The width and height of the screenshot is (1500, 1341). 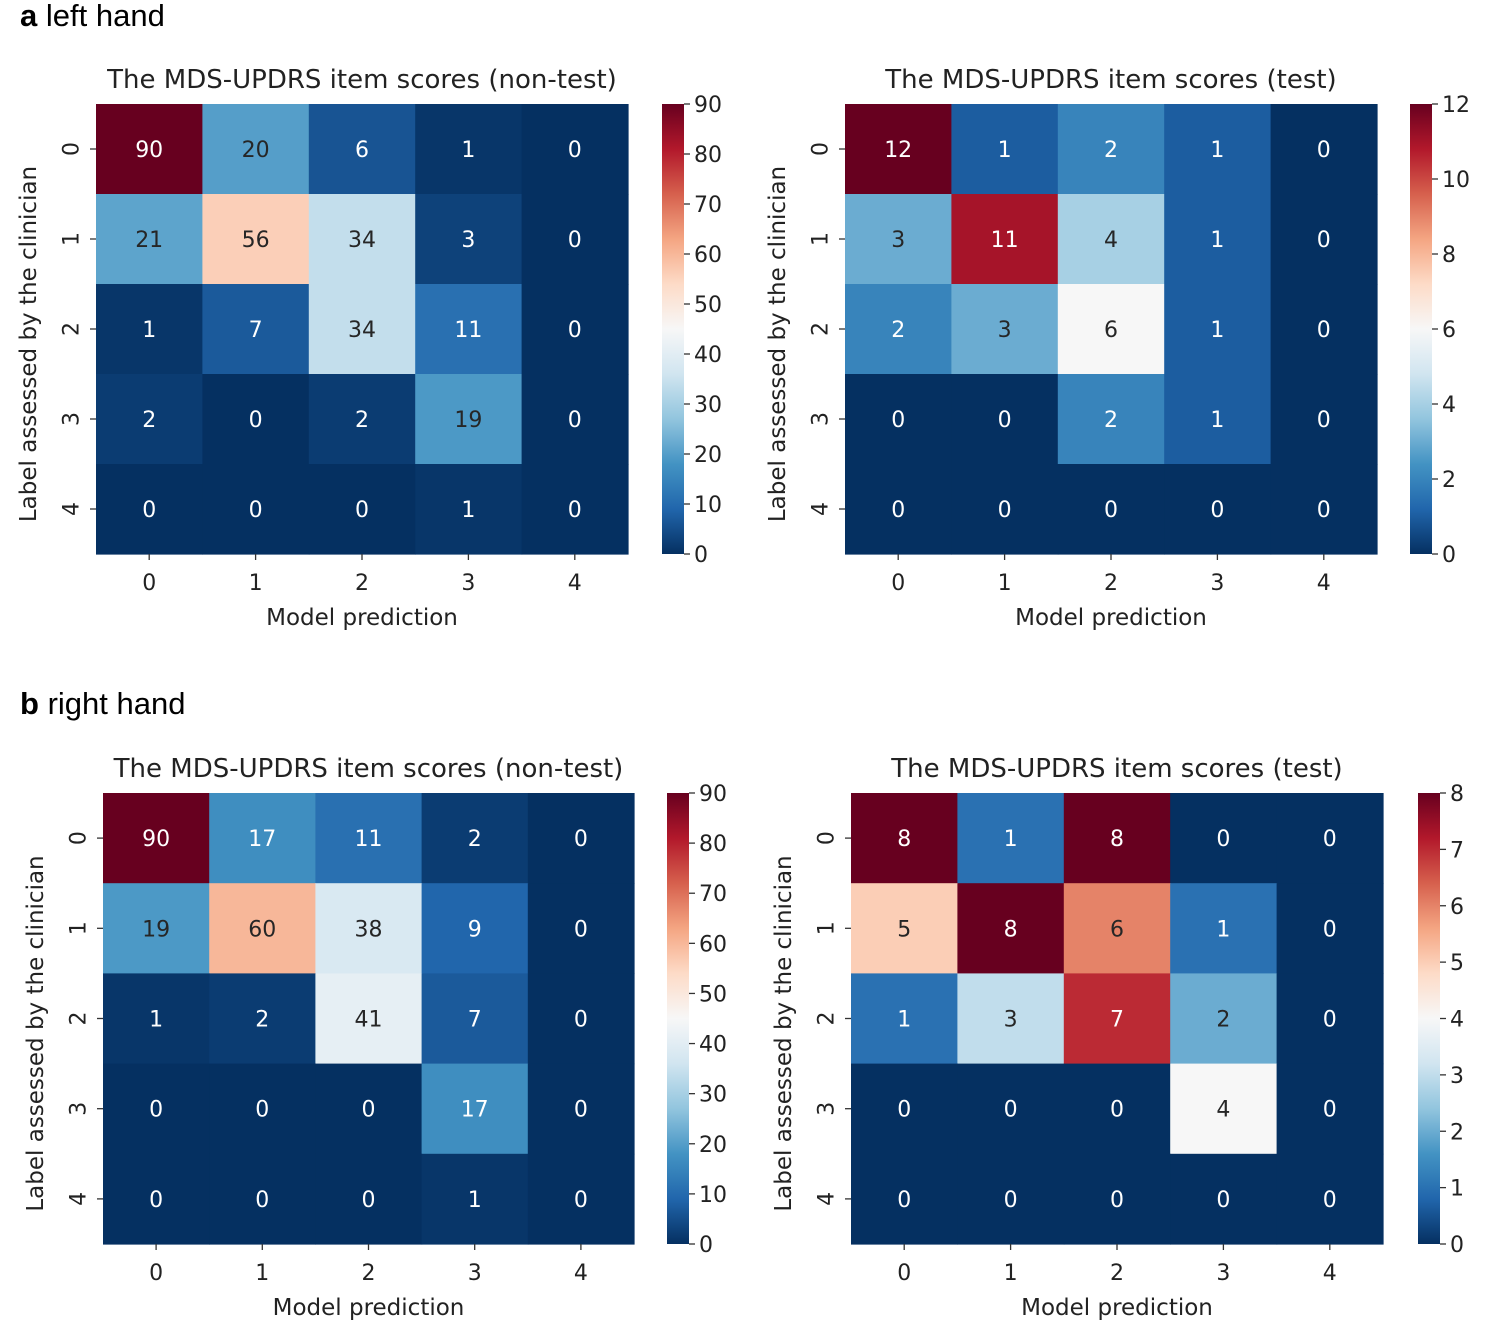 What do you see at coordinates (29, 703) in the screenshot?
I see `section-letter: b` at bounding box center [29, 703].